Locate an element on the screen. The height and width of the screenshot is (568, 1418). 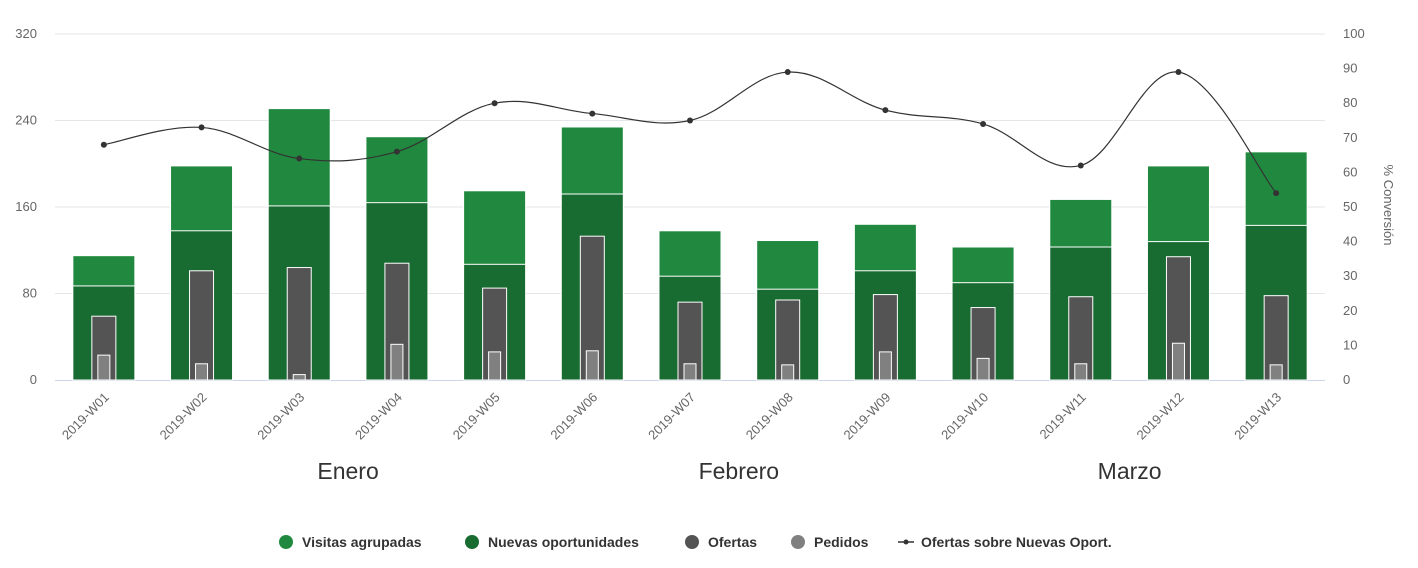
legend-label: Pedidos is located at coordinates (841, 542).